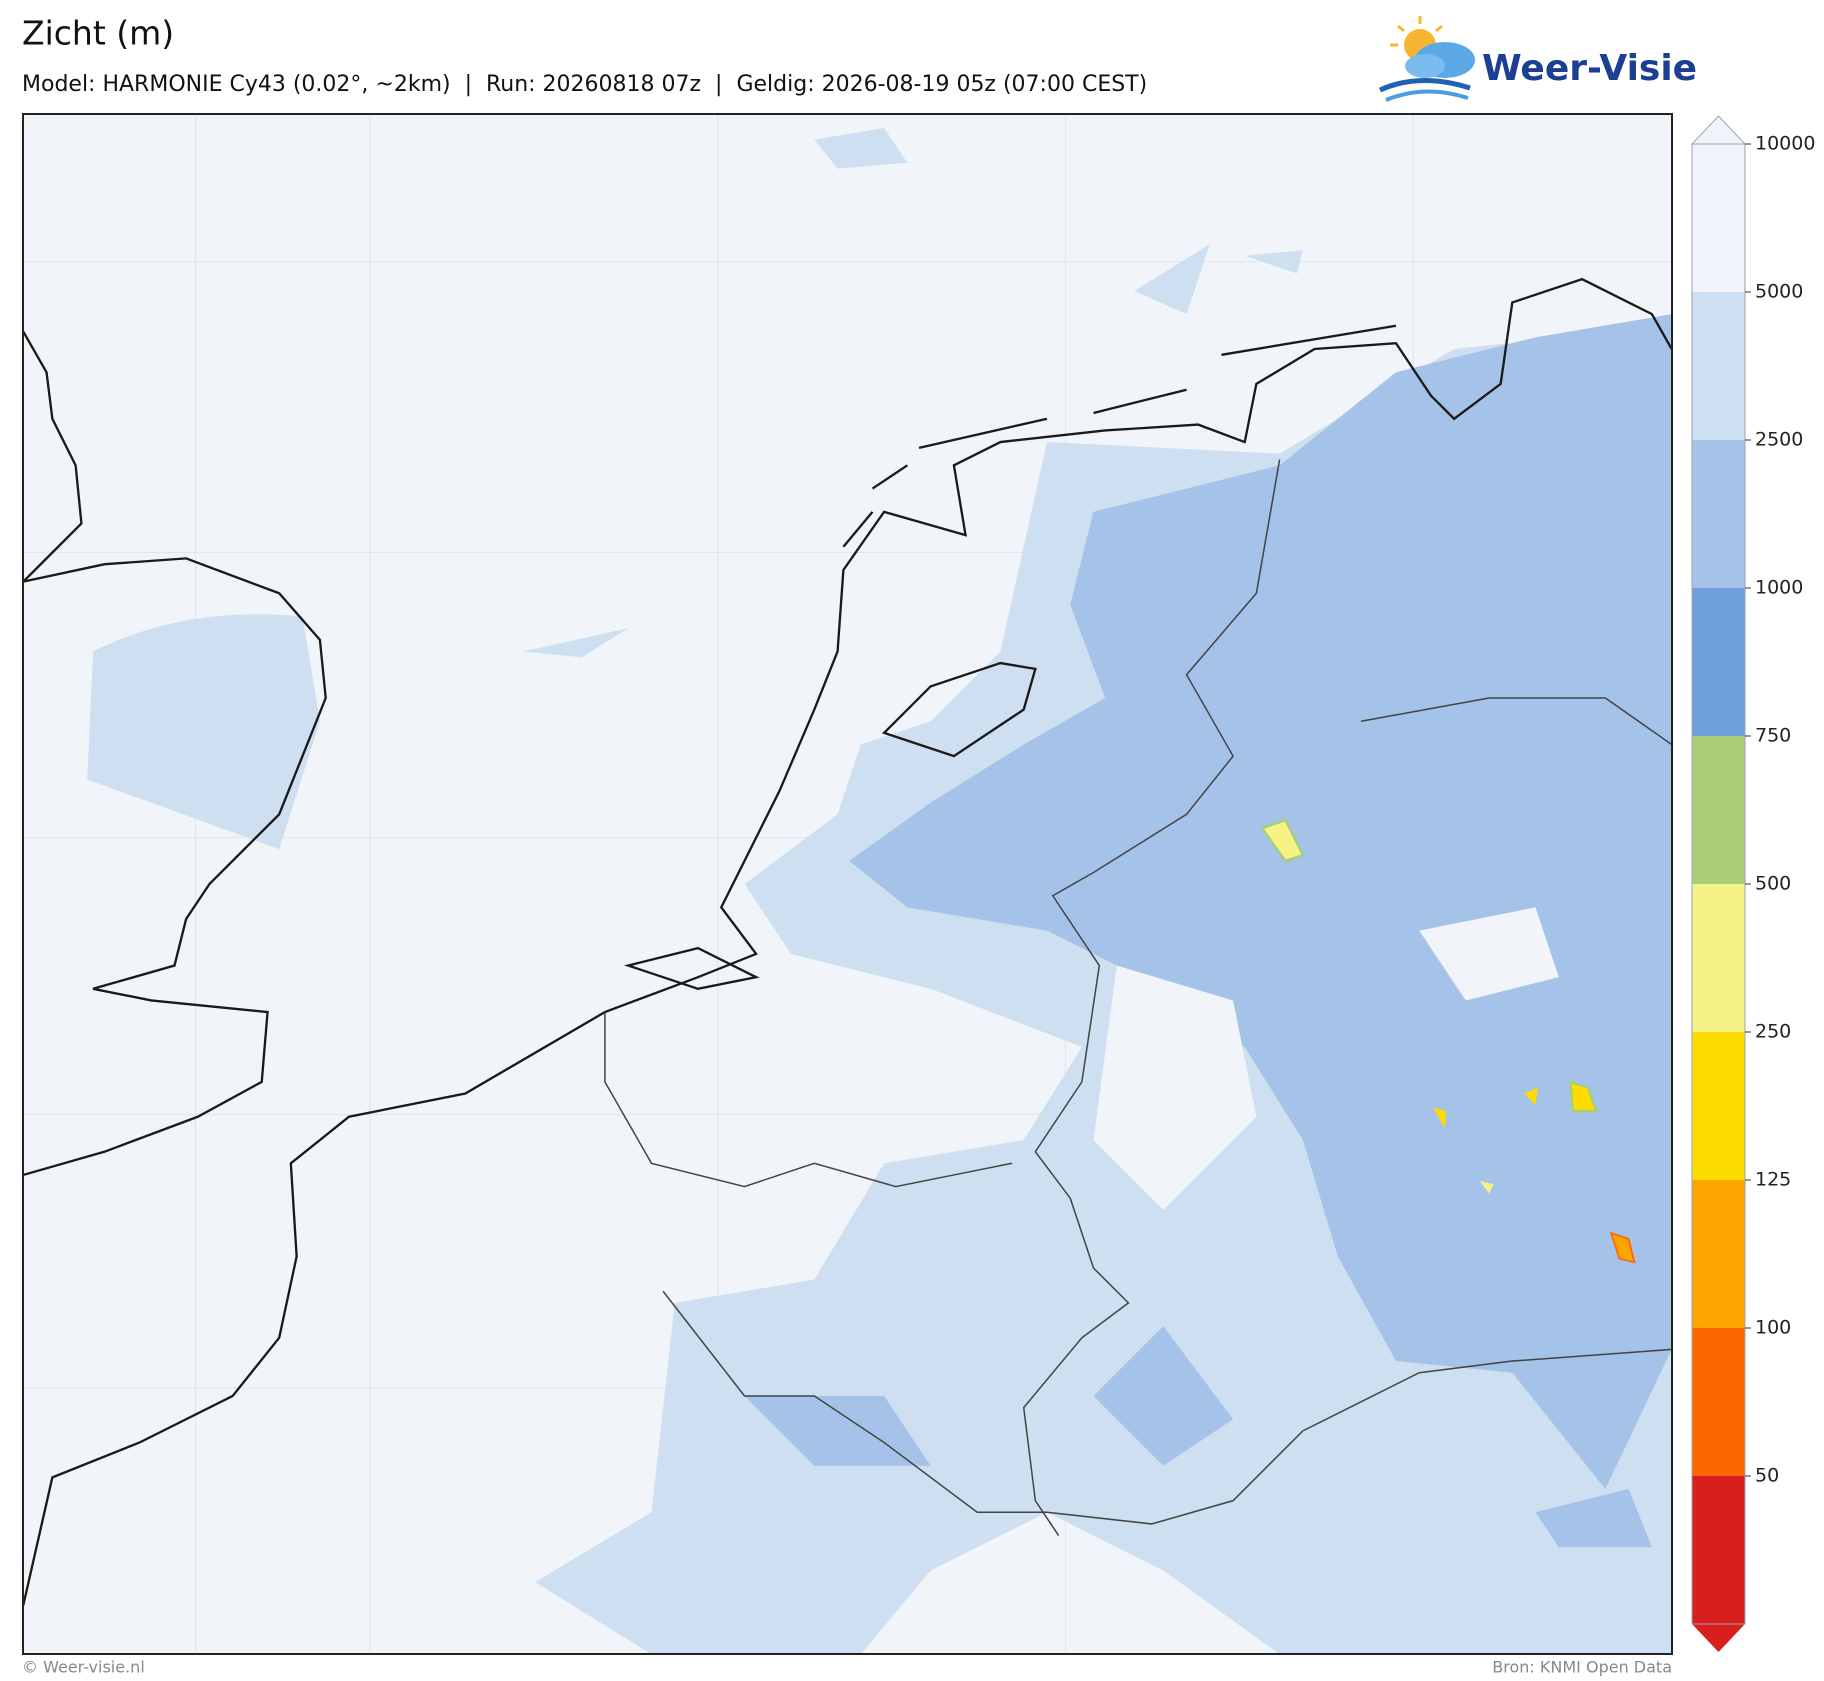  What do you see at coordinates (1718, 130) in the screenshot?
I see `colorbar-extend-top` at bounding box center [1718, 130].